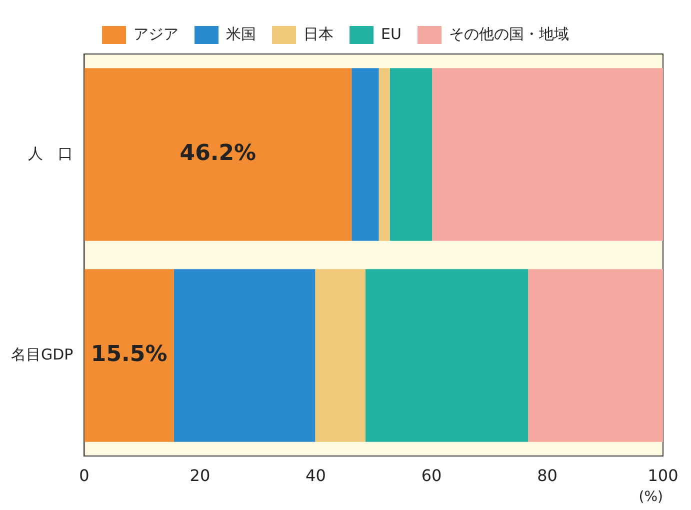 The width and height of the screenshot is (691, 510). I want to click on legend-label: アジア, so click(156, 33).